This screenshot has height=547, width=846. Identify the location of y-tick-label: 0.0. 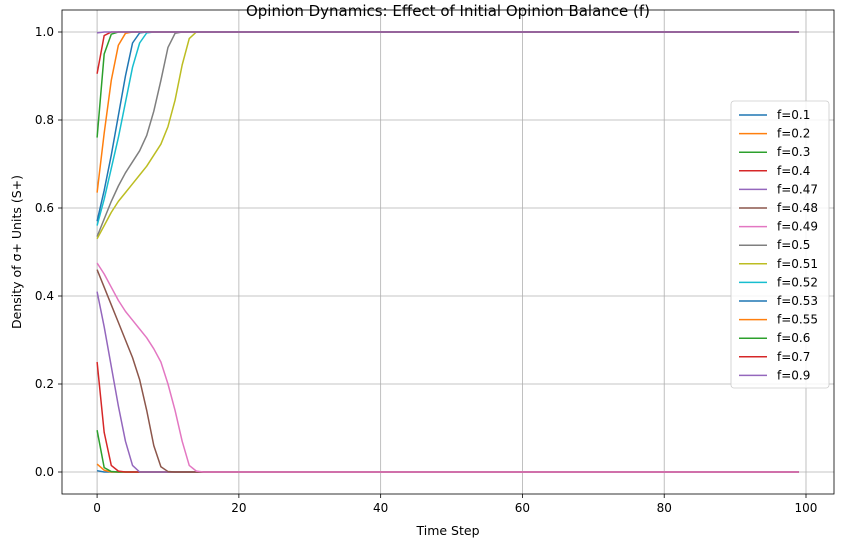
(44, 472).